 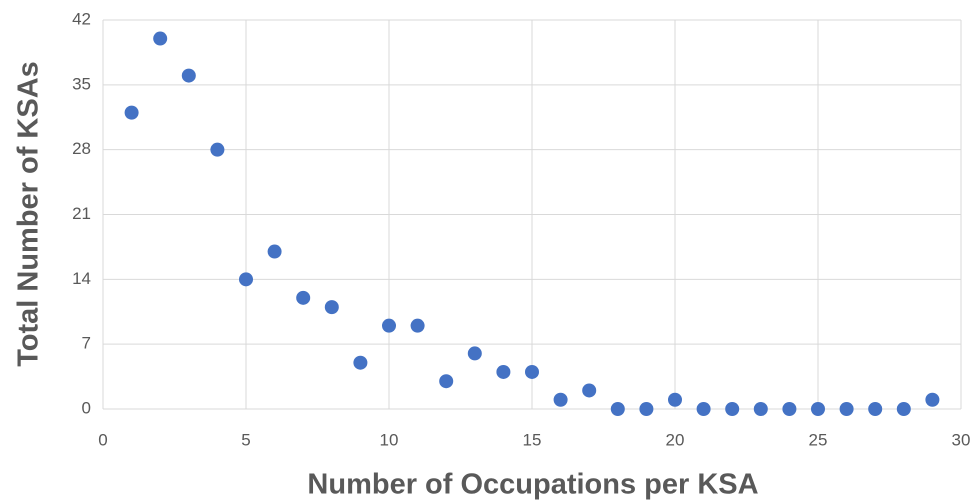 I want to click on y-tick-label: 42, so click(x=81, y=18).